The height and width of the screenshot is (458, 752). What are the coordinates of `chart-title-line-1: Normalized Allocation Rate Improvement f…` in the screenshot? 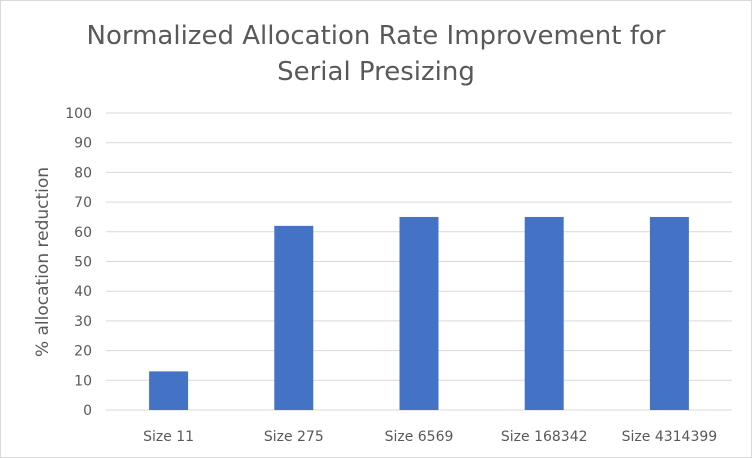 It's located at (376, 36).